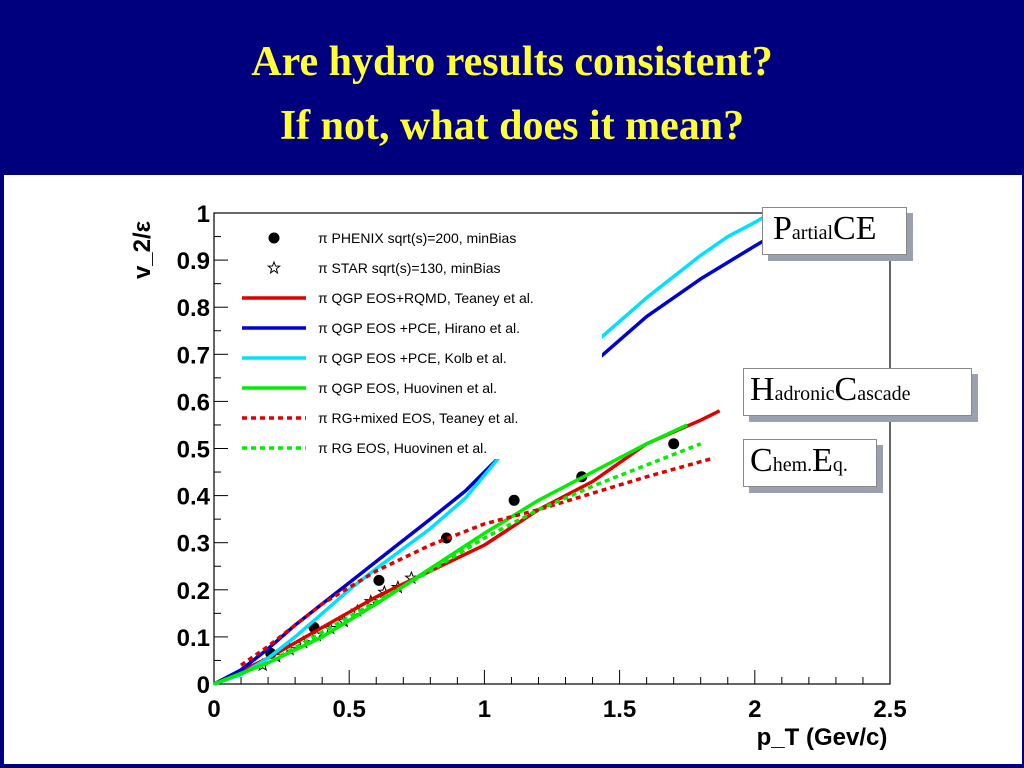 The height and width of the screenshot is (768, 1024). Describe the element at coordinates (193, 544) in the screenshot. I see `y-tick-label: 0.3` at that location.